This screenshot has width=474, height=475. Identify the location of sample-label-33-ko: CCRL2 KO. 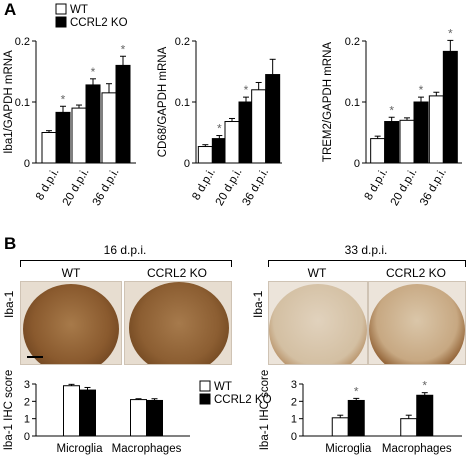
(416, 273).